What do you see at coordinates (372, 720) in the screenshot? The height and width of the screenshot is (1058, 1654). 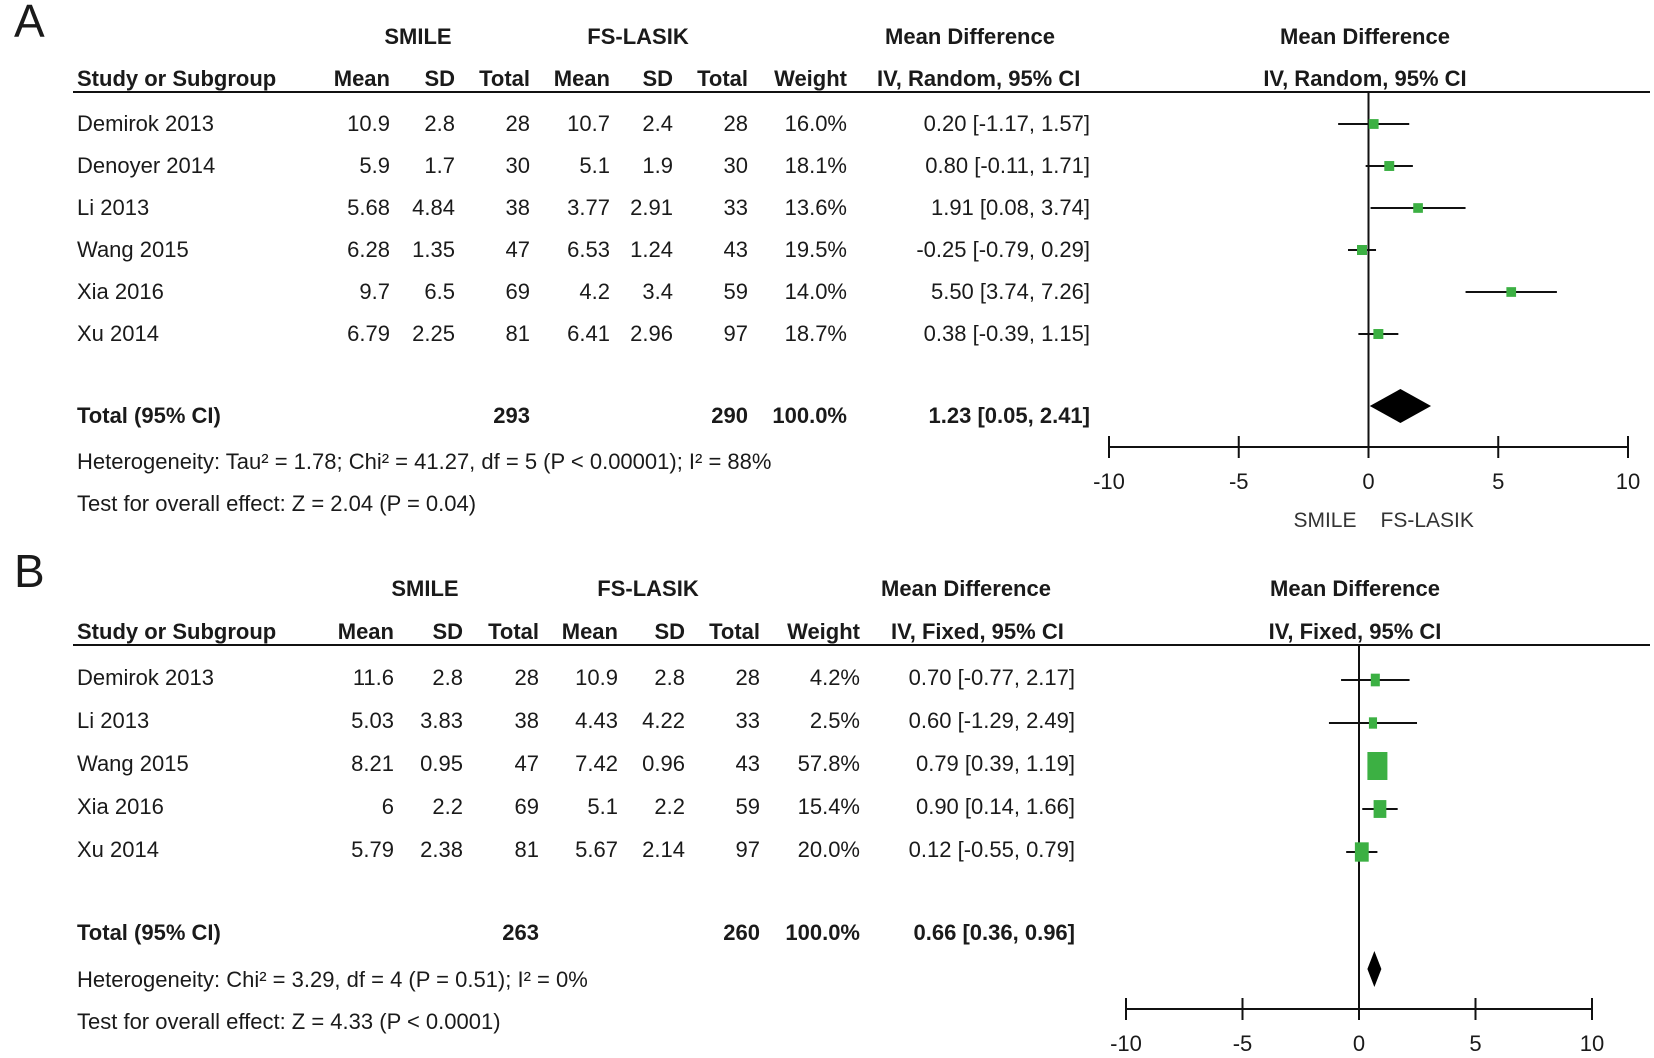 I see `mean-1: 5.03` at bounding box center [372, 720].